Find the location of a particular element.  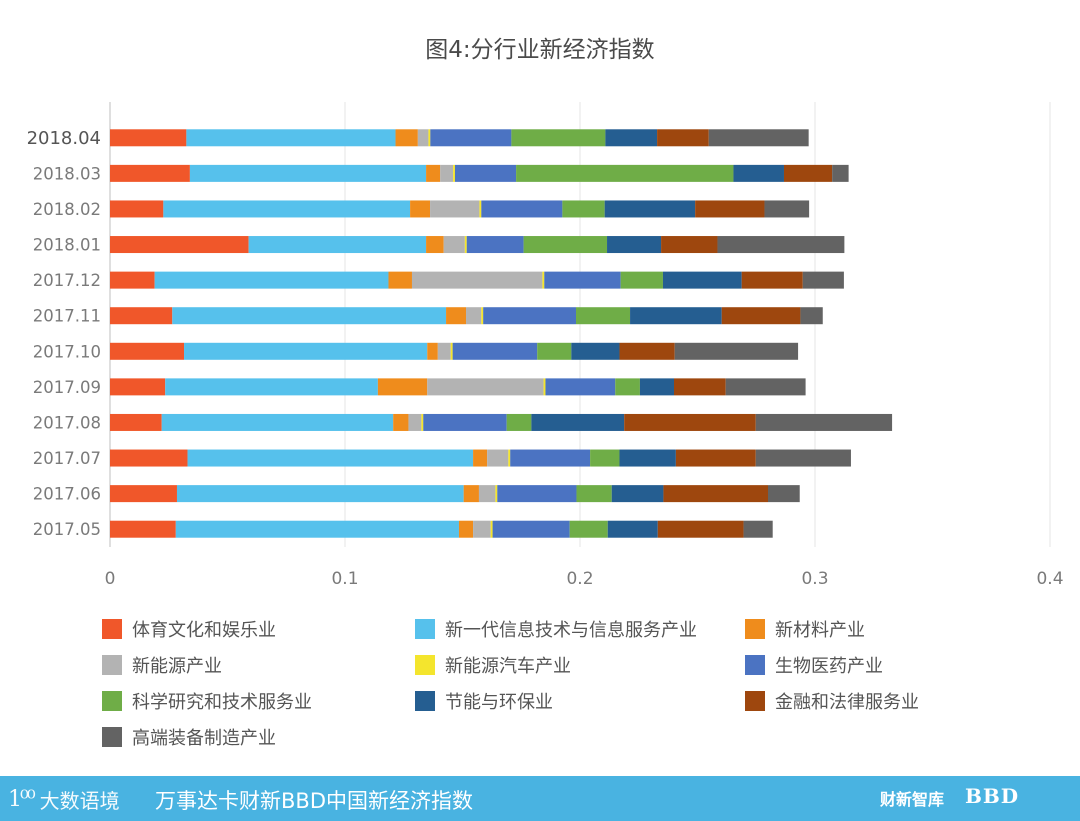

legend-label: 新能源汽车产业 is located at coordinates (508, 666).